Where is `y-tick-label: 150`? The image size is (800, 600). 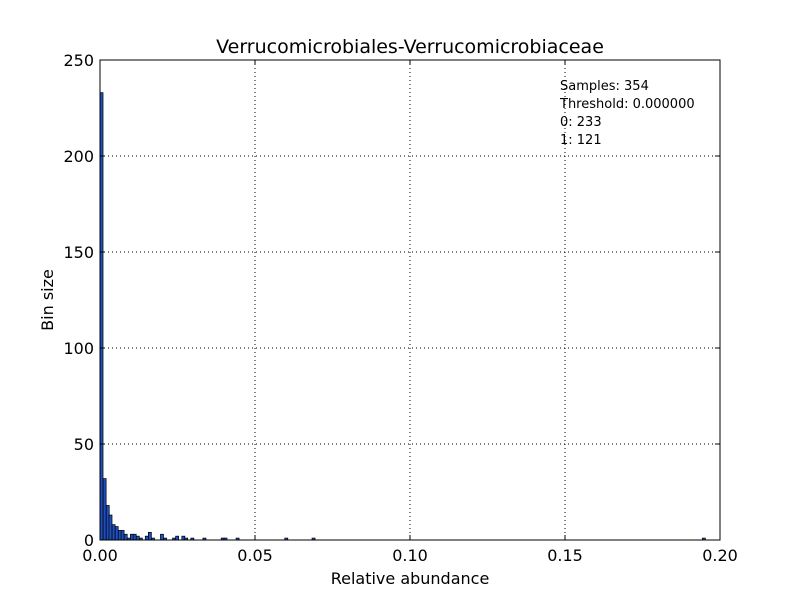
y-tick-label: 150 is located at coordinates (78, 252).